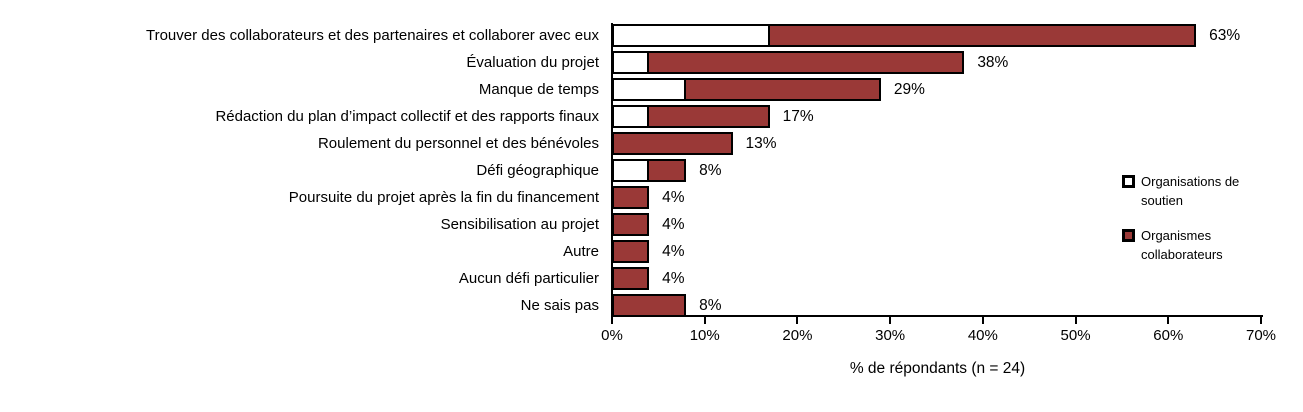  Describe the element at coordinates (612, 335) in the screenshot. I see `x-axis-tick-label: 0%` at that location.